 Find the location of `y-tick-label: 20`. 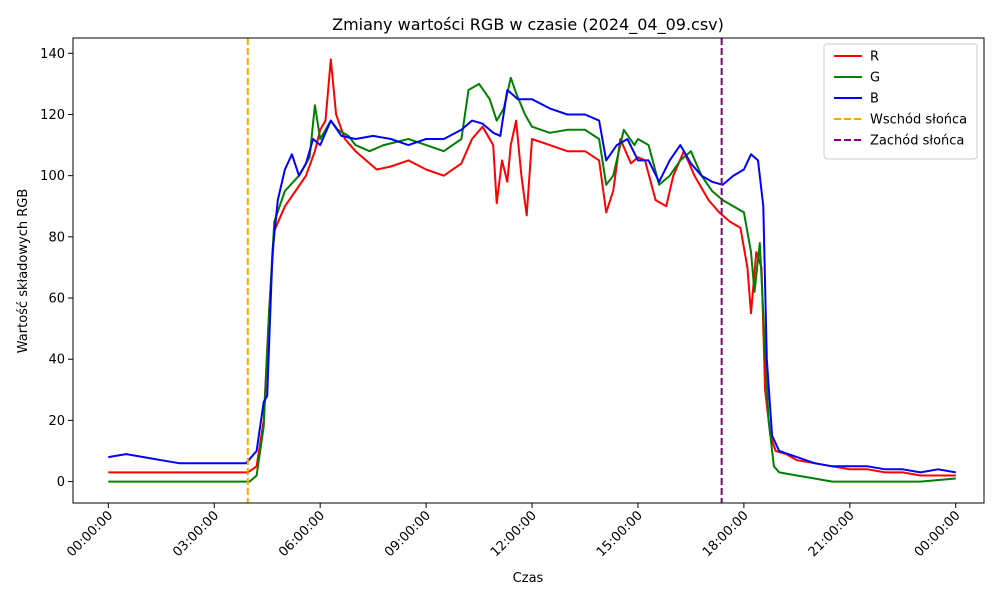

y-tick-label: 20 is located at coordinates (56, 421).